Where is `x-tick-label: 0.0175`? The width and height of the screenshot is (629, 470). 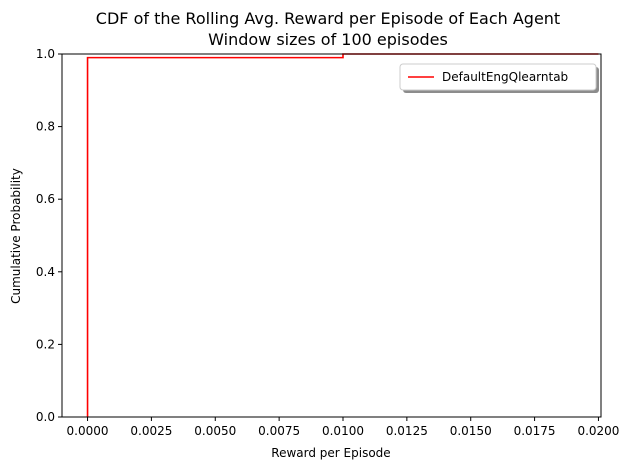 x-tick-label: 0.0175 is located at coordinates (535, 431).